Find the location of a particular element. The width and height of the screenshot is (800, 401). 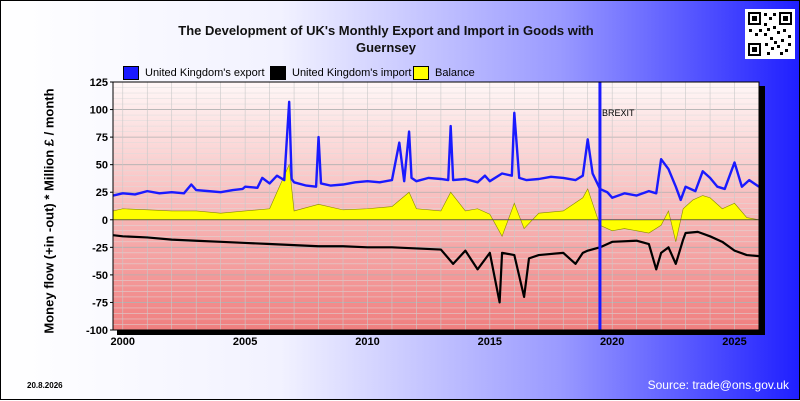

x-tick-label: 2025 is located at coordinates (734, 342).